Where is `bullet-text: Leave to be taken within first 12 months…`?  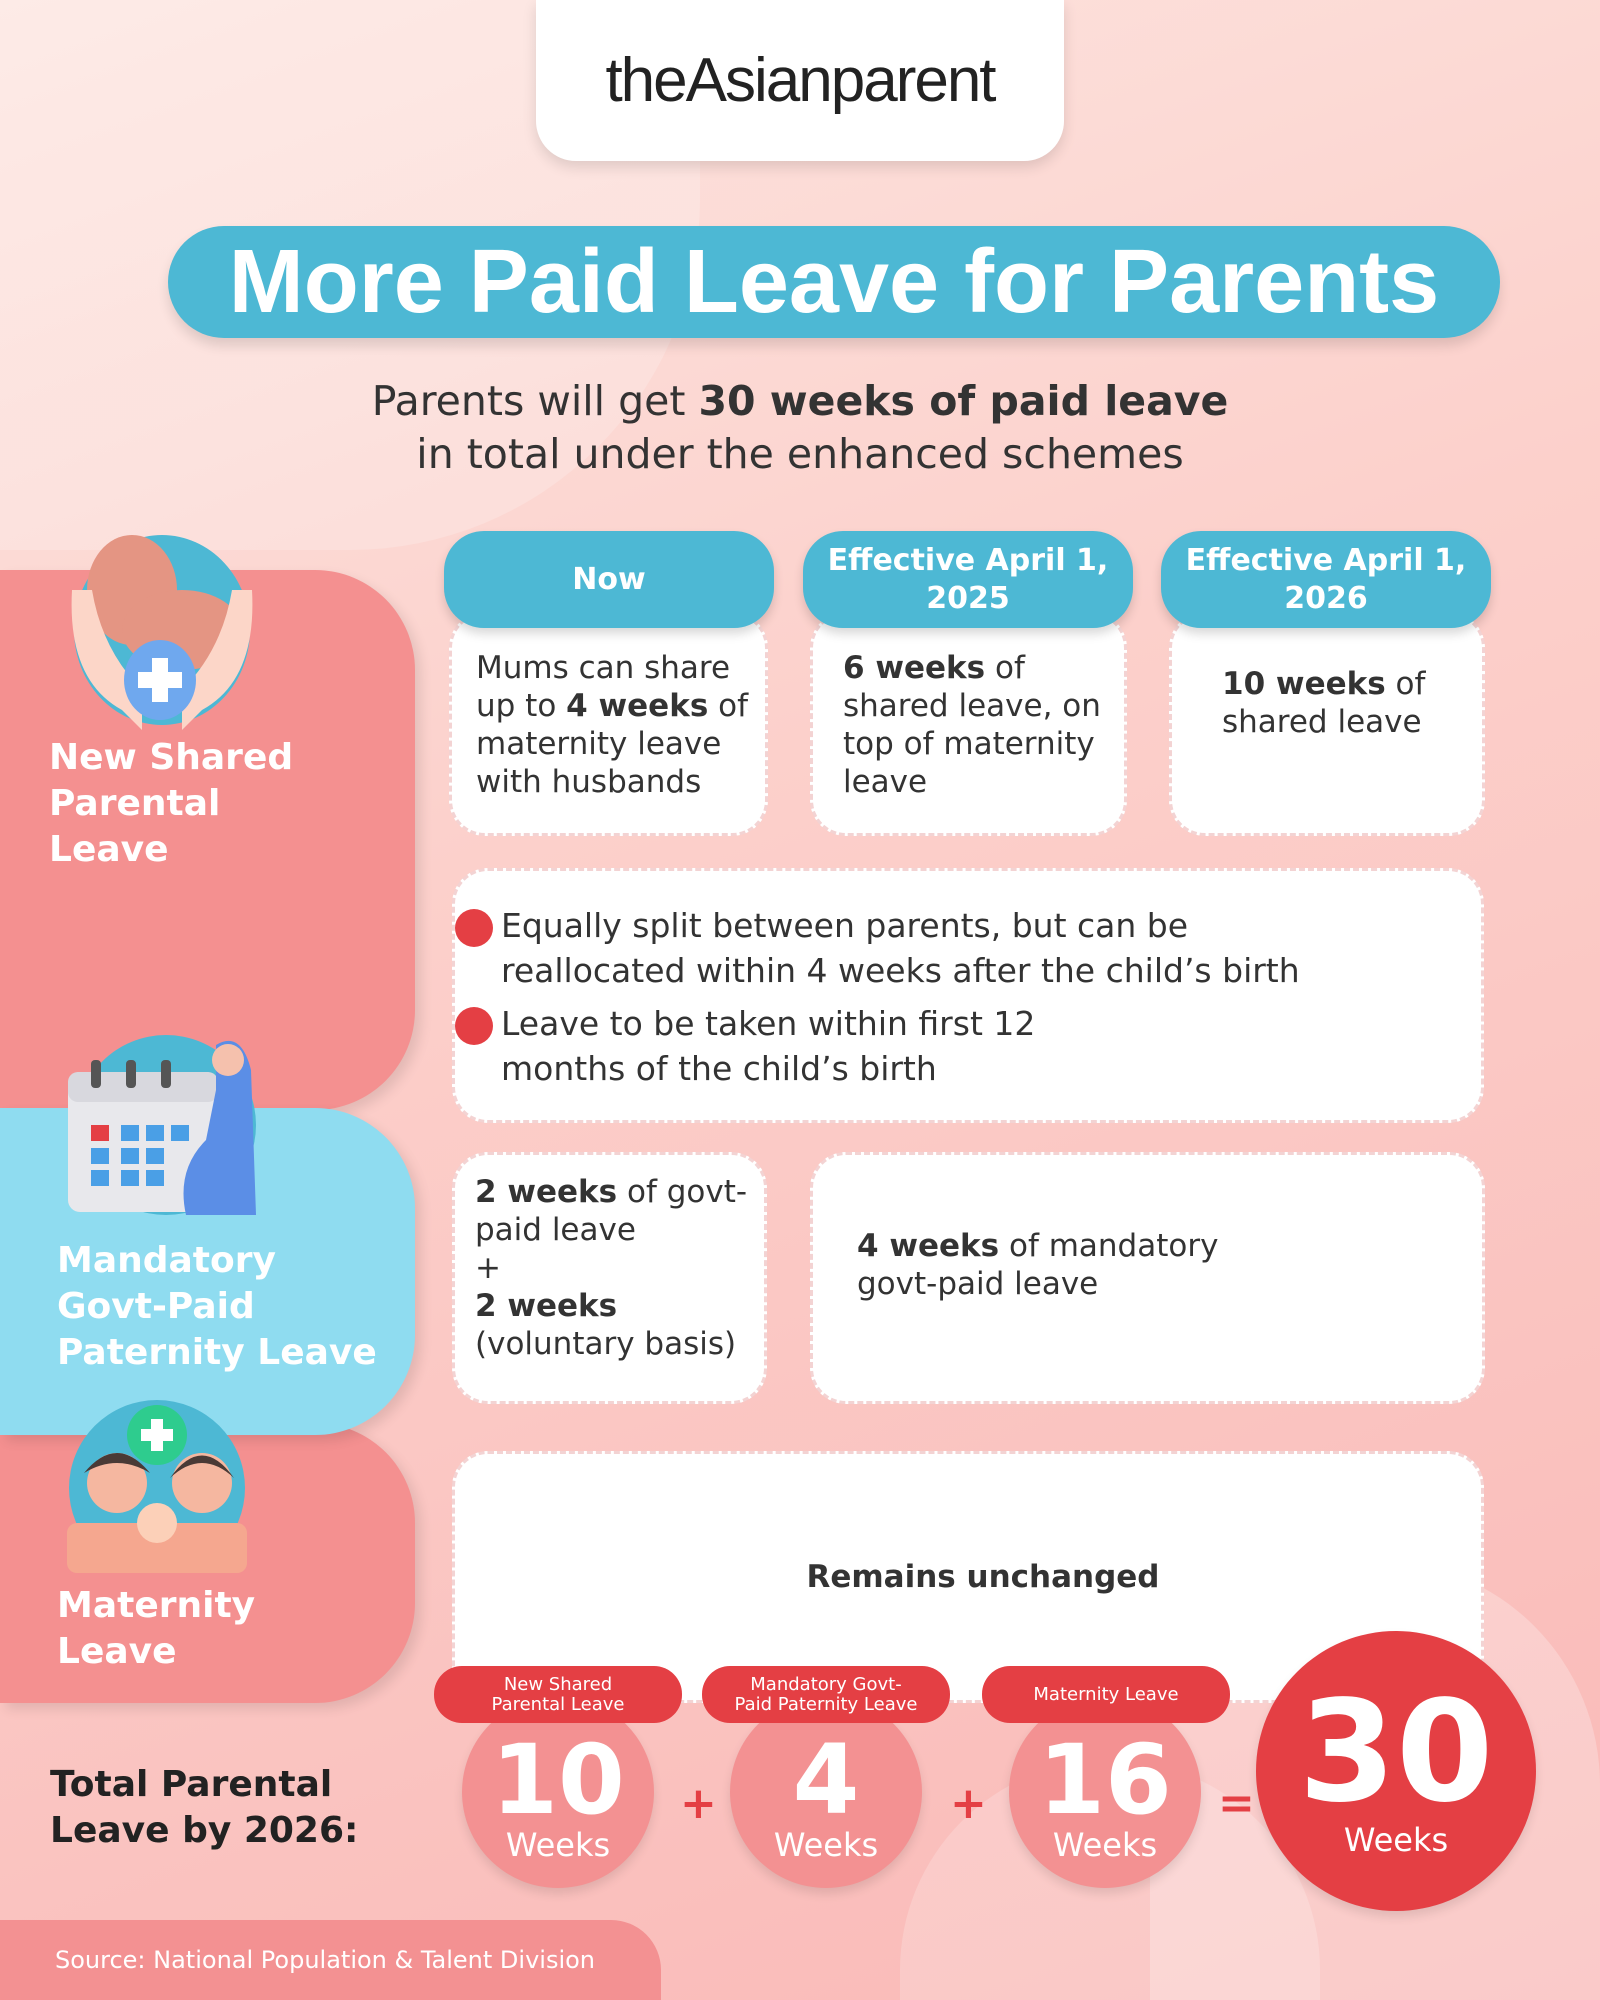 bullet-text: Leave to be taken within first 12 months… is located at coordinates (768, 1046).